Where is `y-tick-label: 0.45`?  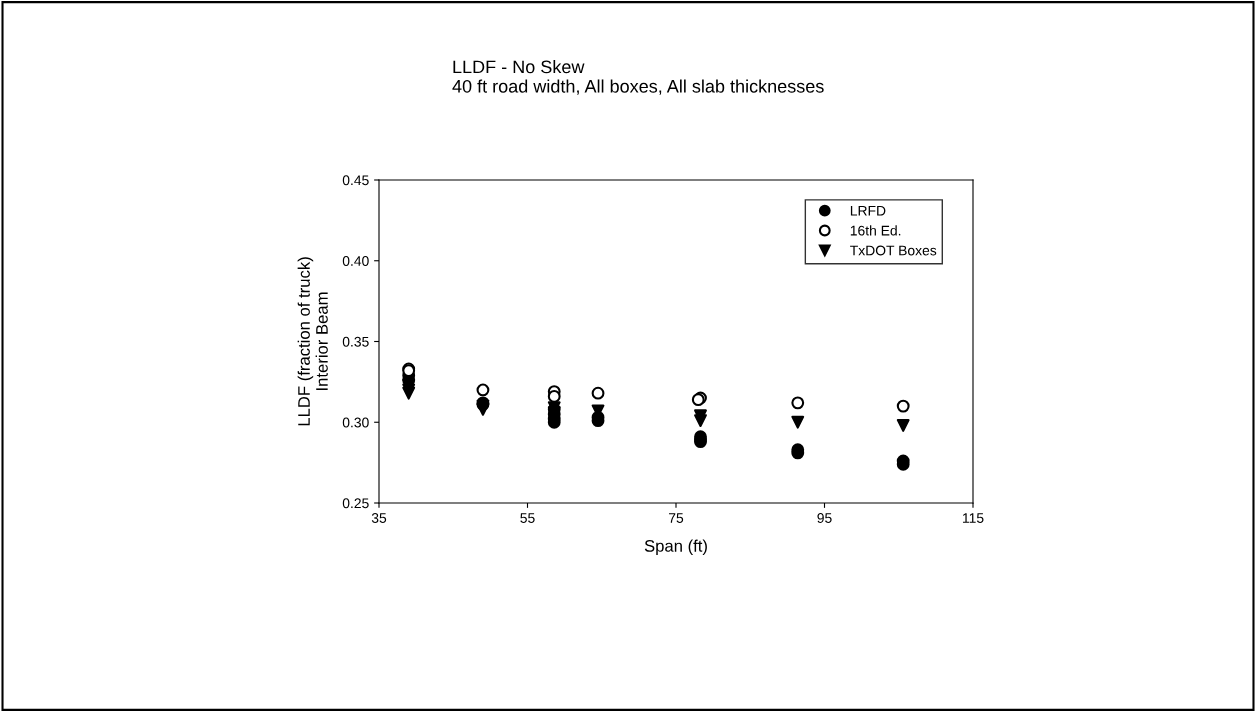
y-tick-label: 0.45 is located at coordinates (355, 180).